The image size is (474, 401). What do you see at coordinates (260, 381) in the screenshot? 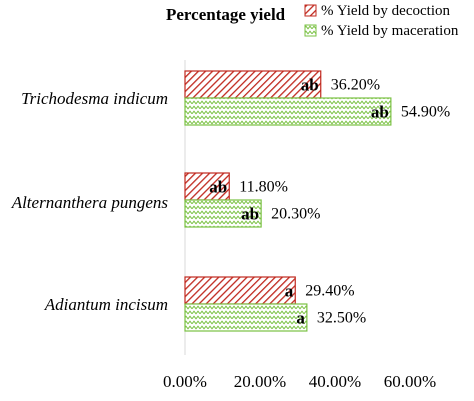
I see `x-tick-label: 20.00%` at bounding box center [260, 381].